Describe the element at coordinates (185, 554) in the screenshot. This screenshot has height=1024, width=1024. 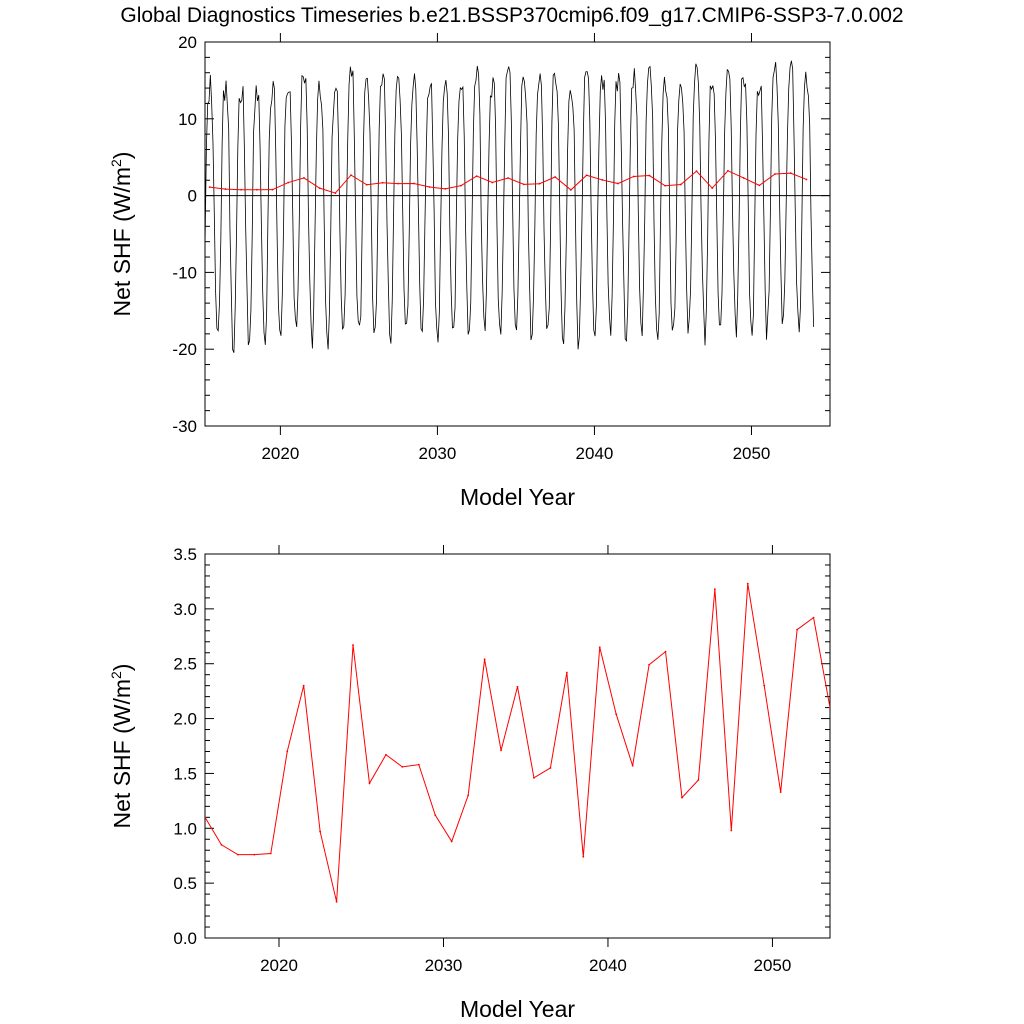
I see `y-tick-label: 3.5` at that location.